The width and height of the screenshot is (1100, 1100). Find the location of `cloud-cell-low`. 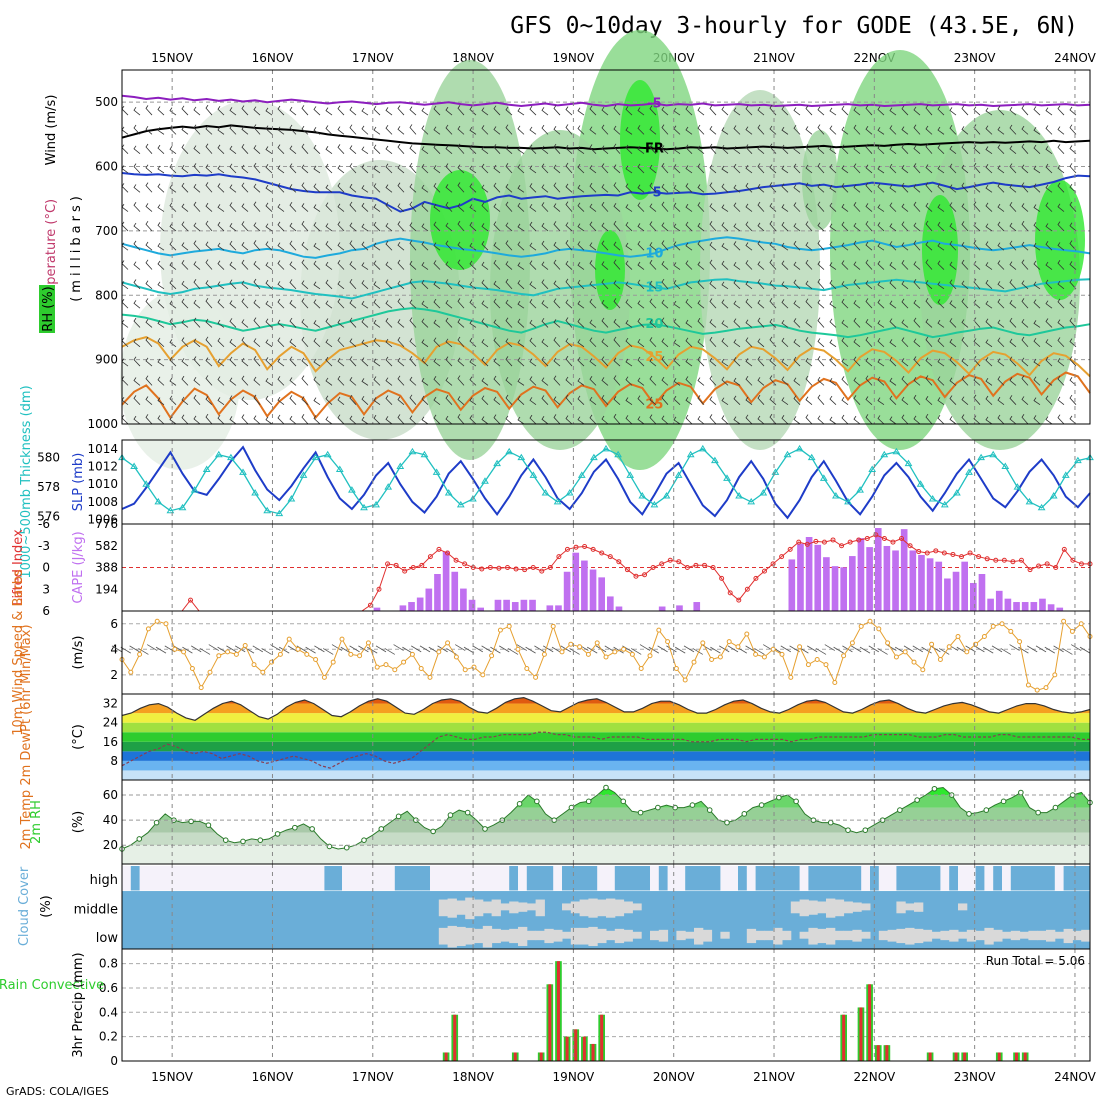

cloud-cell-low is located at coordinates (919, 936).